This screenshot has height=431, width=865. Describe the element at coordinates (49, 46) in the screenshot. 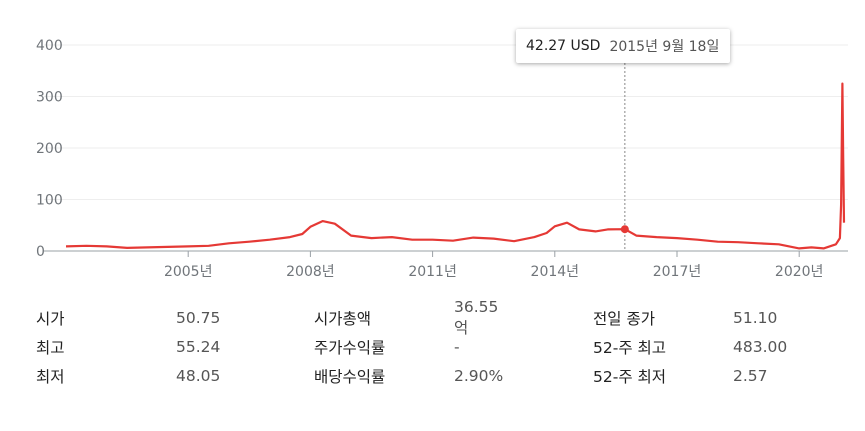

I see `y-tick-label: 400` at that location.